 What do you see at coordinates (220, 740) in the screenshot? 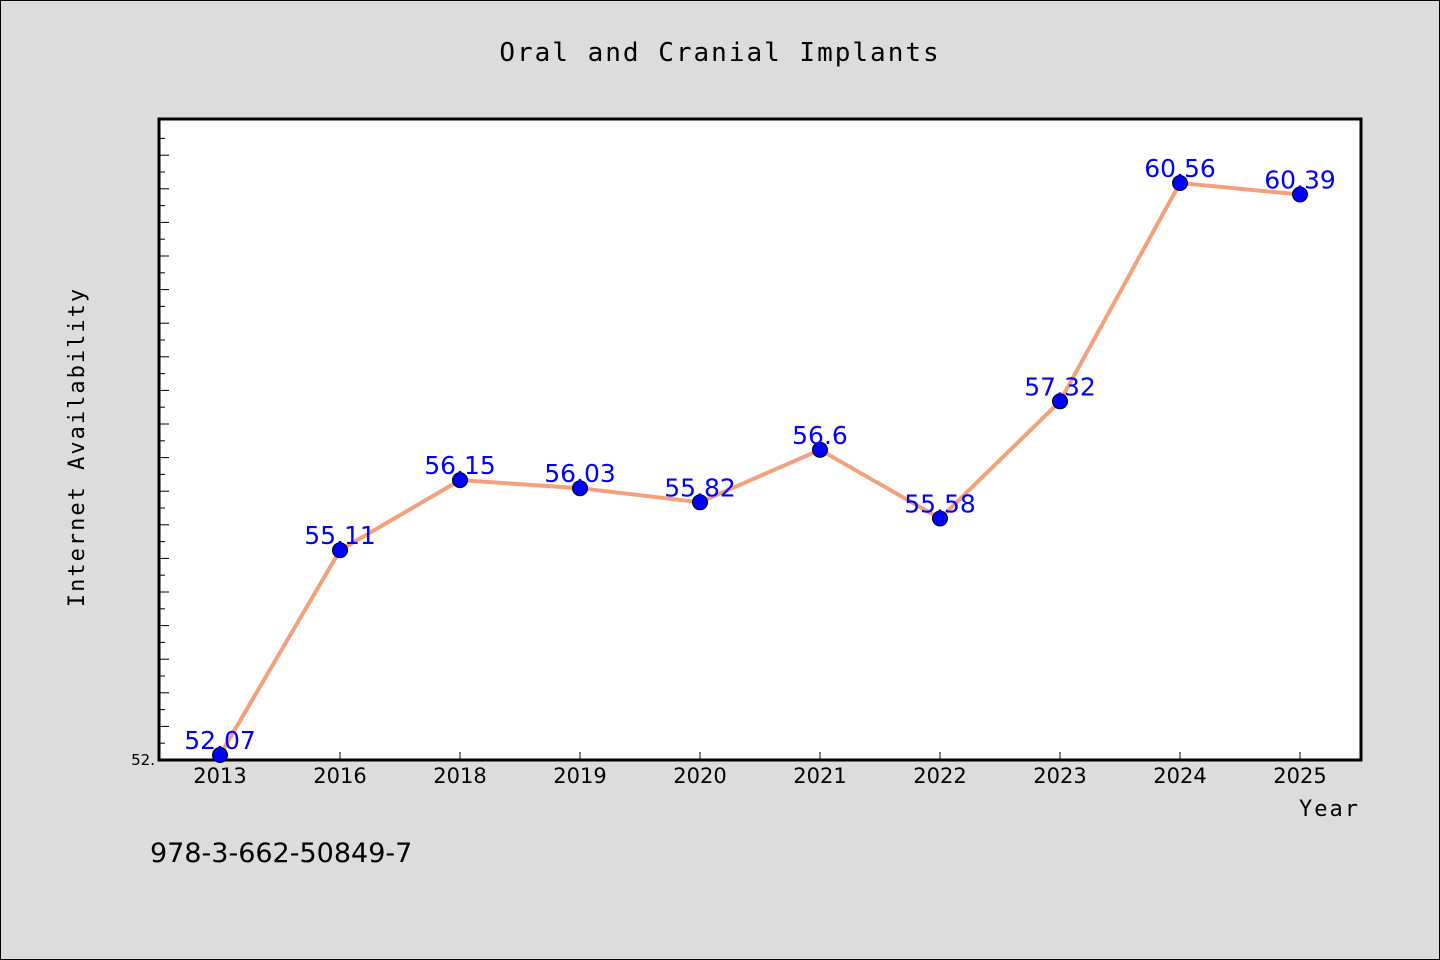
I see `data-label: 52.07` at bounding box center [220, 740].